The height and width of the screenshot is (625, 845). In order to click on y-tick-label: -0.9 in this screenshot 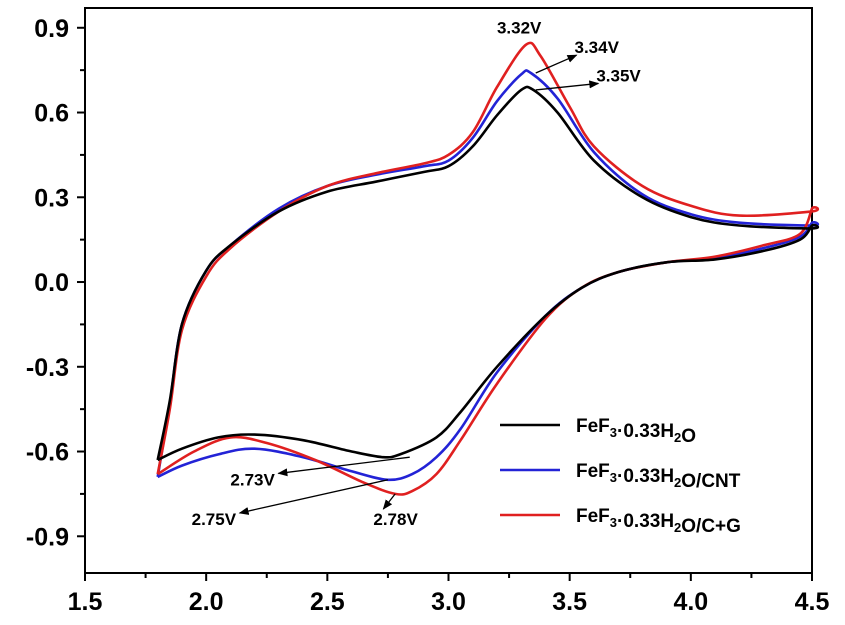, I will do `click(47, 537)`.